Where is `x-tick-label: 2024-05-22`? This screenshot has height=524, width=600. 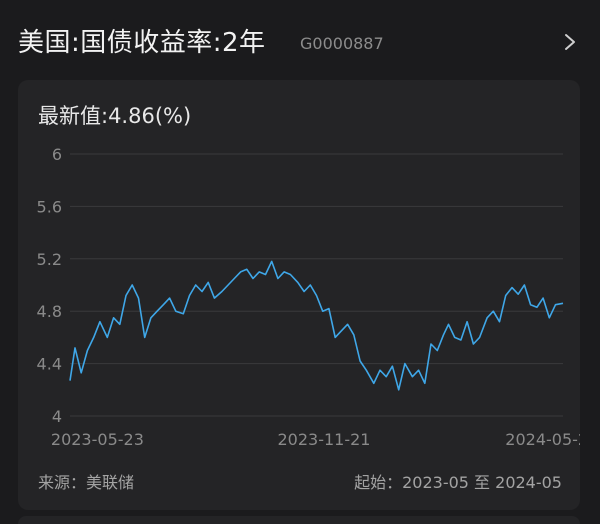
x-tick-label: 2024-05-22 is located at coordinates (542, 439).